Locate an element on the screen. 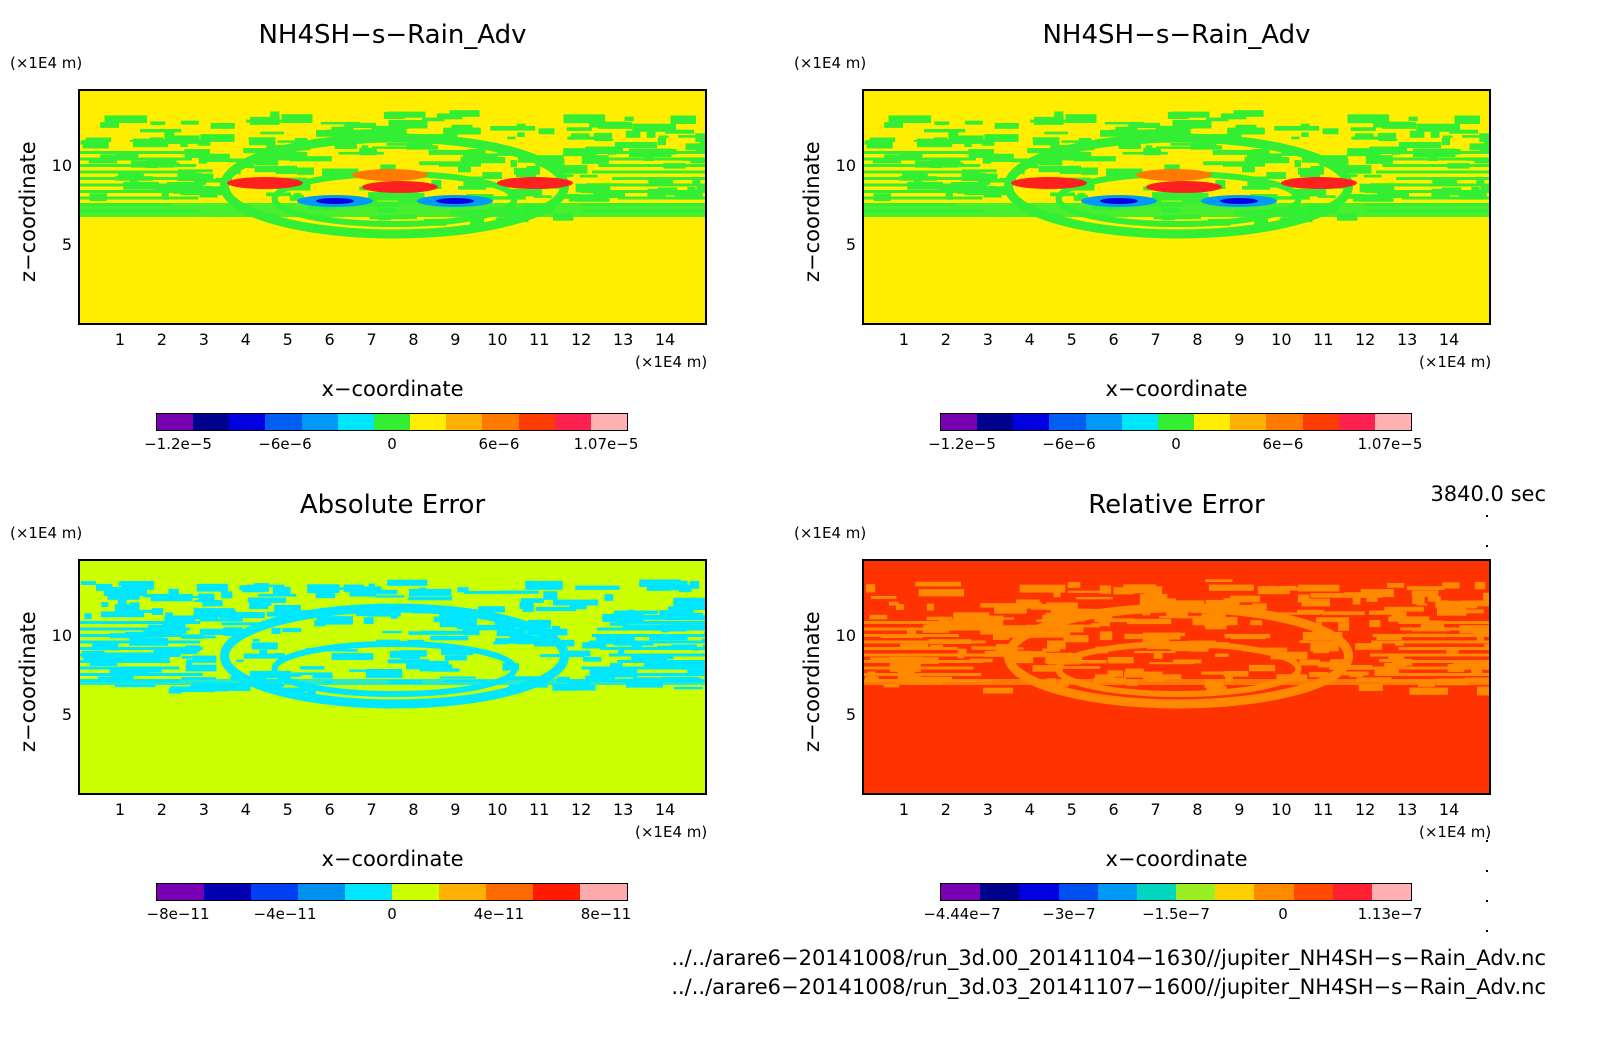  y-axis-label: z−coordinate is located at coordinates (28, 211).